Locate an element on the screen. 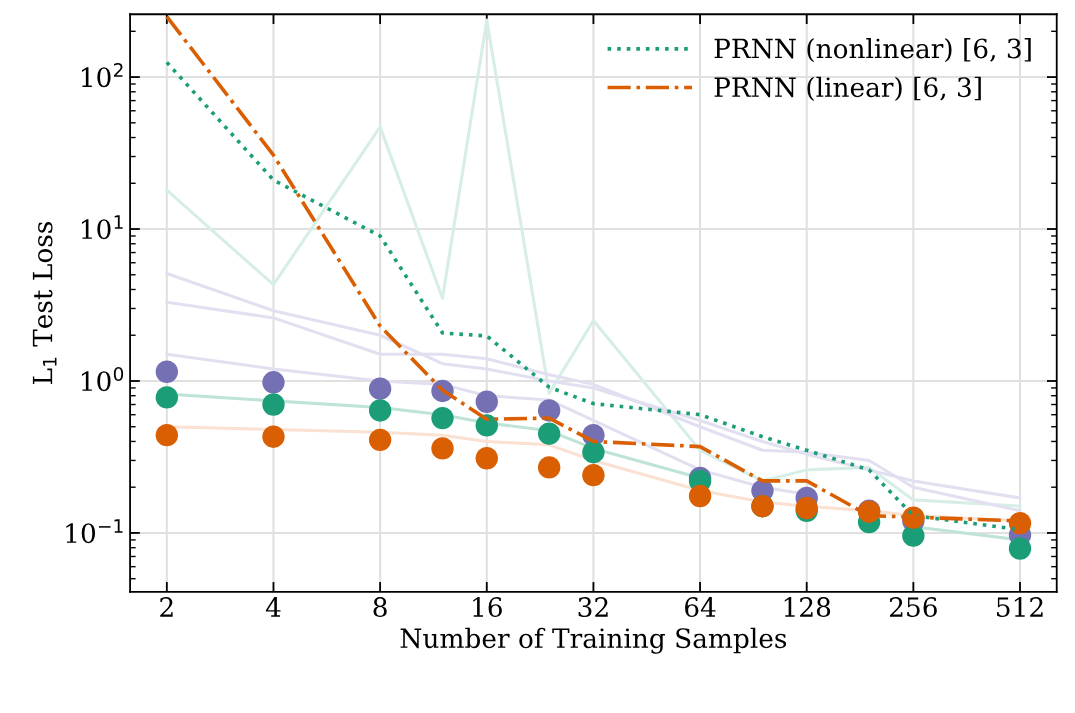  x-tick-label: 2 is located at coordinates (166, 607).